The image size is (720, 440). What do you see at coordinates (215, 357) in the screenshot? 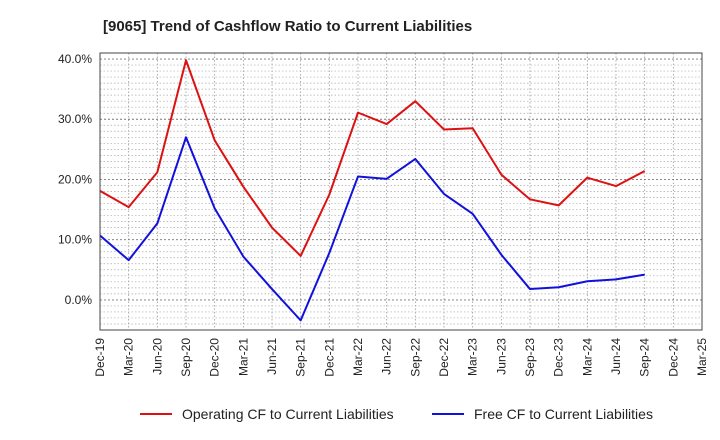
I see `x-tick-label: Dec-20` at bounding box center [215, 357].